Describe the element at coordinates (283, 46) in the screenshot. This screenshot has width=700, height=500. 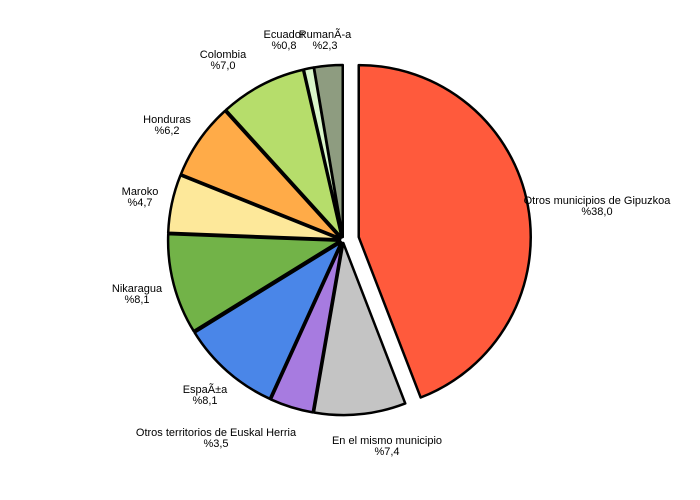
I see `slice-label-value: %0,8` at that location.